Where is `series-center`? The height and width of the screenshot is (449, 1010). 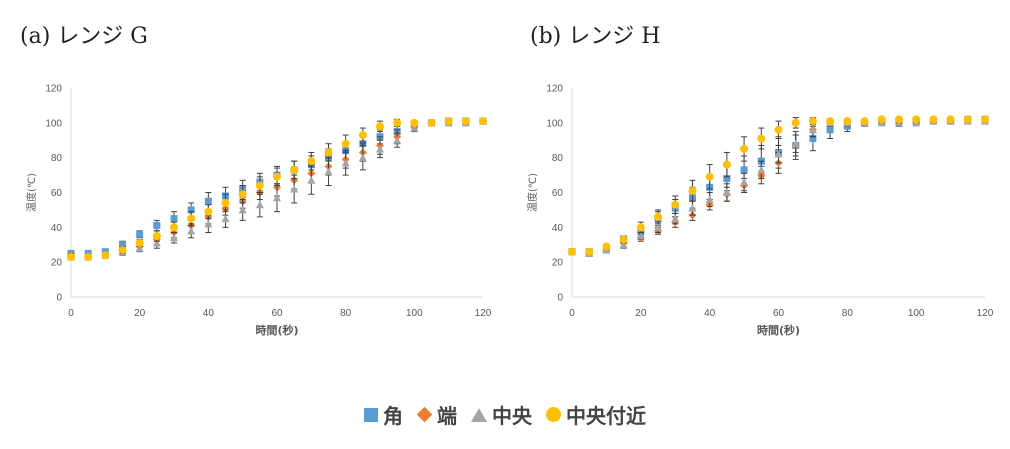 series-center is located at coordinates (277, 189).